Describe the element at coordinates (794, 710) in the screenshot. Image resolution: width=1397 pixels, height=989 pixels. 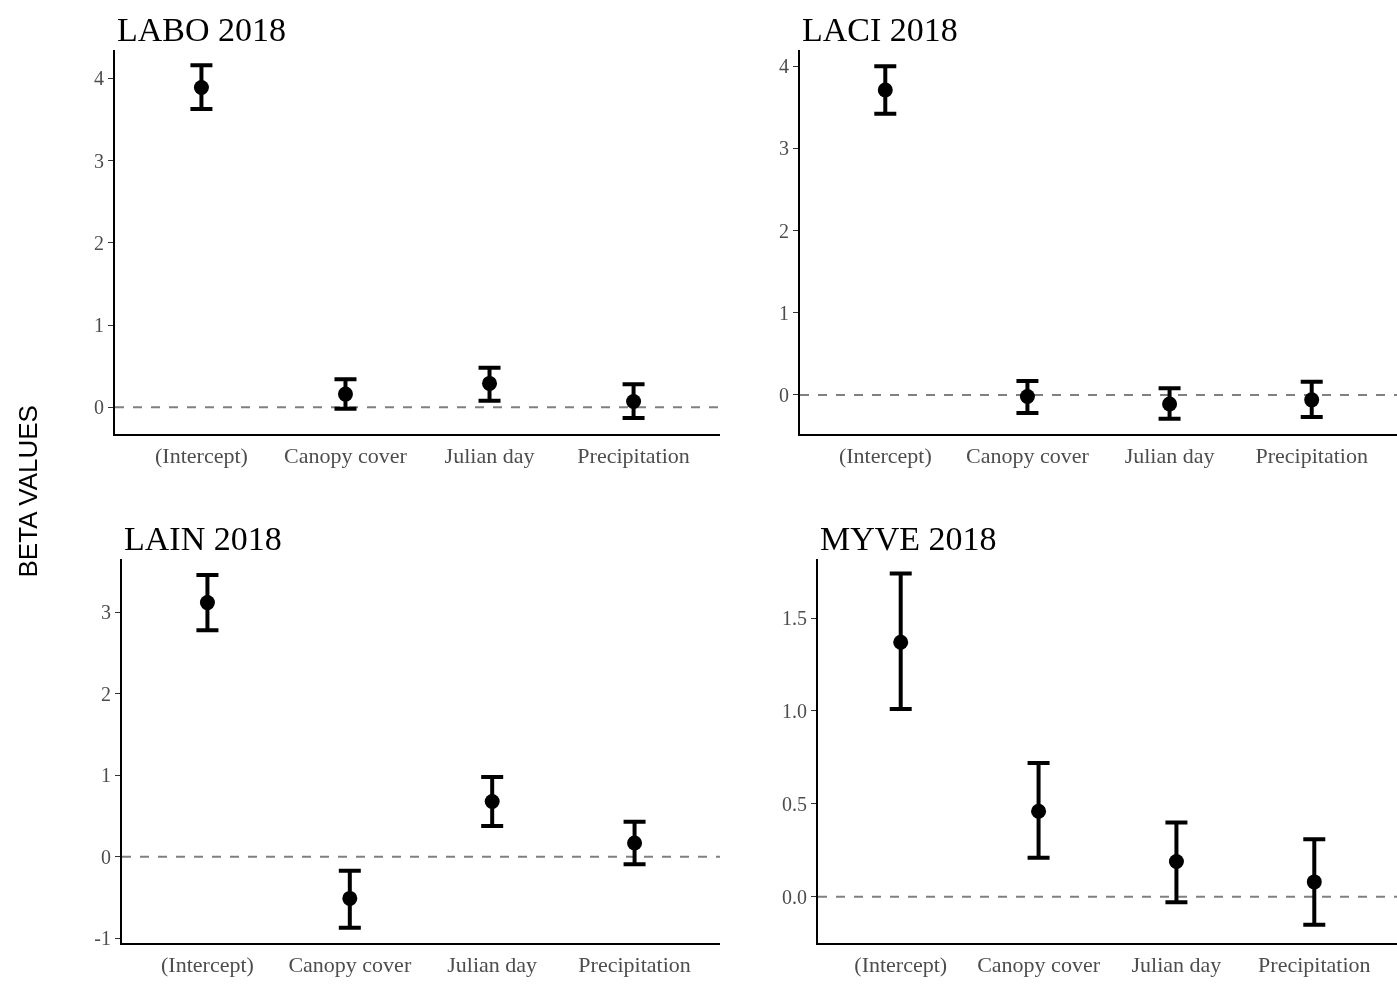
I see `y-tick-label: 1.0` at that location.